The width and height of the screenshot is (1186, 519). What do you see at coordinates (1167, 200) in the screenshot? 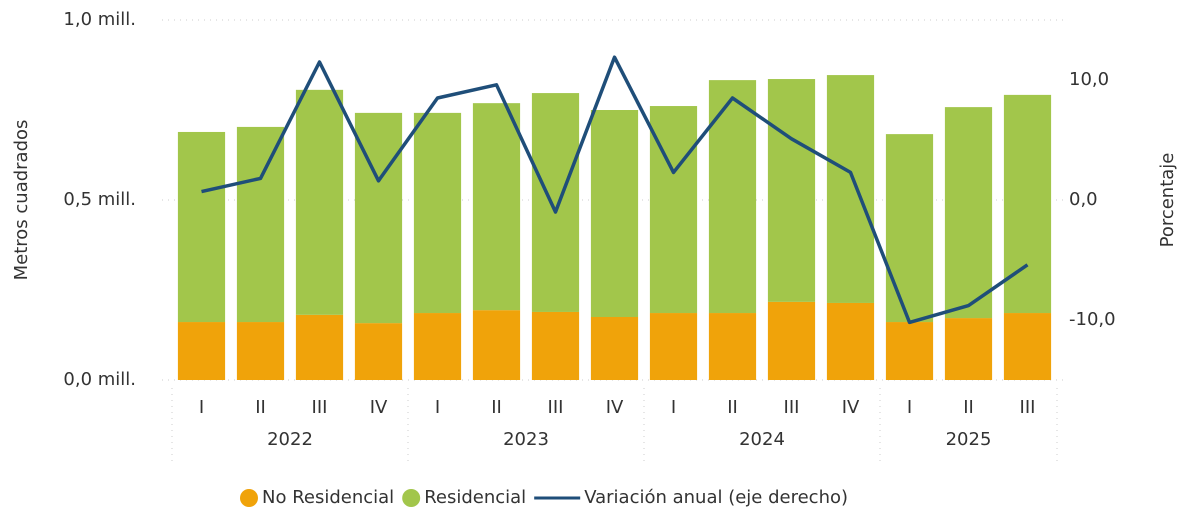
I see `y2-axis-title: Porcentaje` at bounding box center [1167, 200].